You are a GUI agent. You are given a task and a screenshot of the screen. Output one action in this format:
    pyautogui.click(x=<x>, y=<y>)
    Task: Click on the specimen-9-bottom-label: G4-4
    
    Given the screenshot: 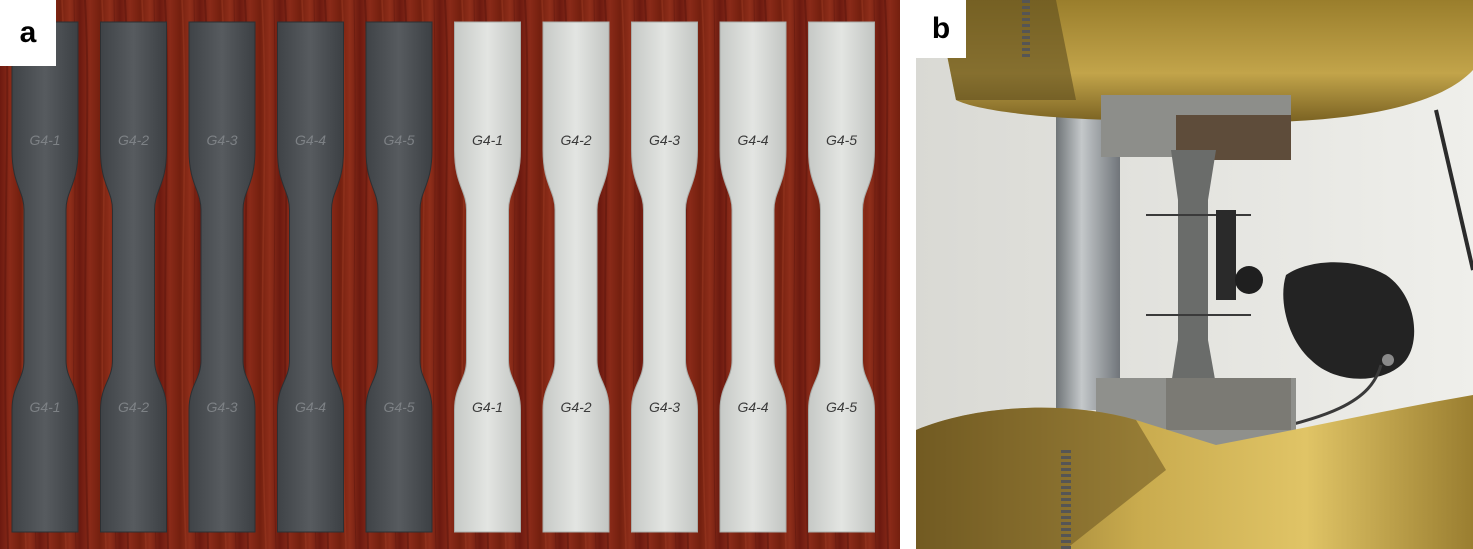 What is the action you would take?
    pyautogui.click(x=752, y=407)
    